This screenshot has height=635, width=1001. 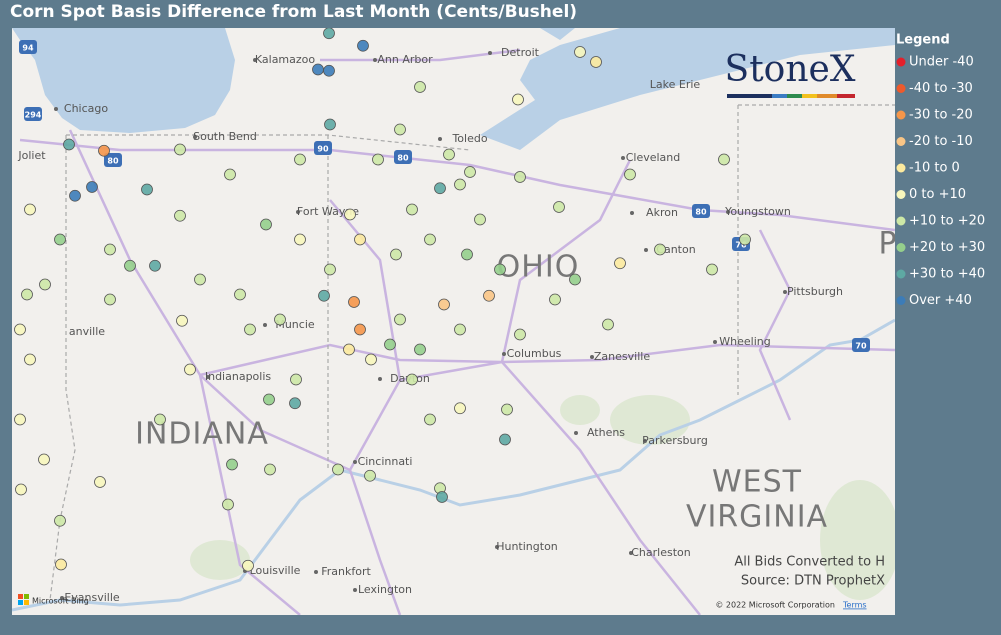 What do you see at coordinates (947, 247) in the screenshot?
I see `legend-label: +20 to +30` at bounding box center [947, 247].